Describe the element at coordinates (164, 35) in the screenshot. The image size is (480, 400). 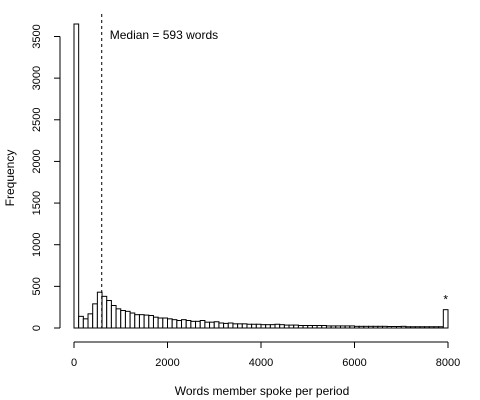
I see `median-annotation: Median = 593 words` at that location.